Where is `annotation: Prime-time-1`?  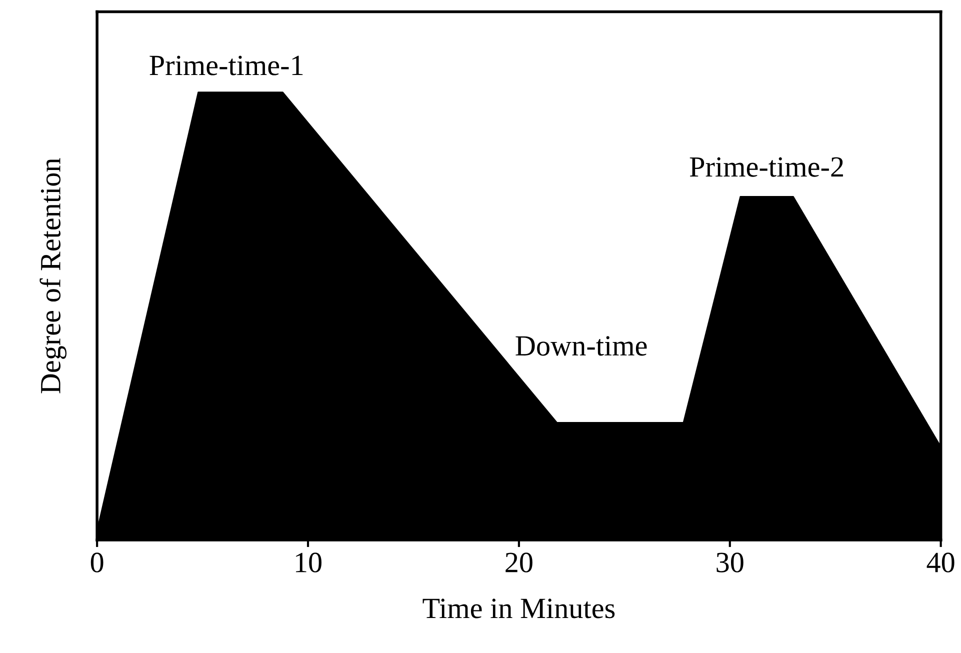 annotation: Prime-time-1 is located at coordinates (226, 66).